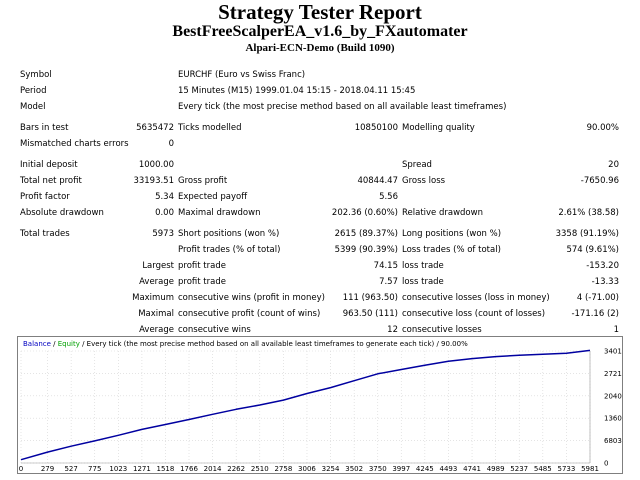 The width and height of the screenshot is (640, 480). Describe the element at coordinates (203, 181) in the screenshot. I see `gross-profit-label: Gross profit` at that location.